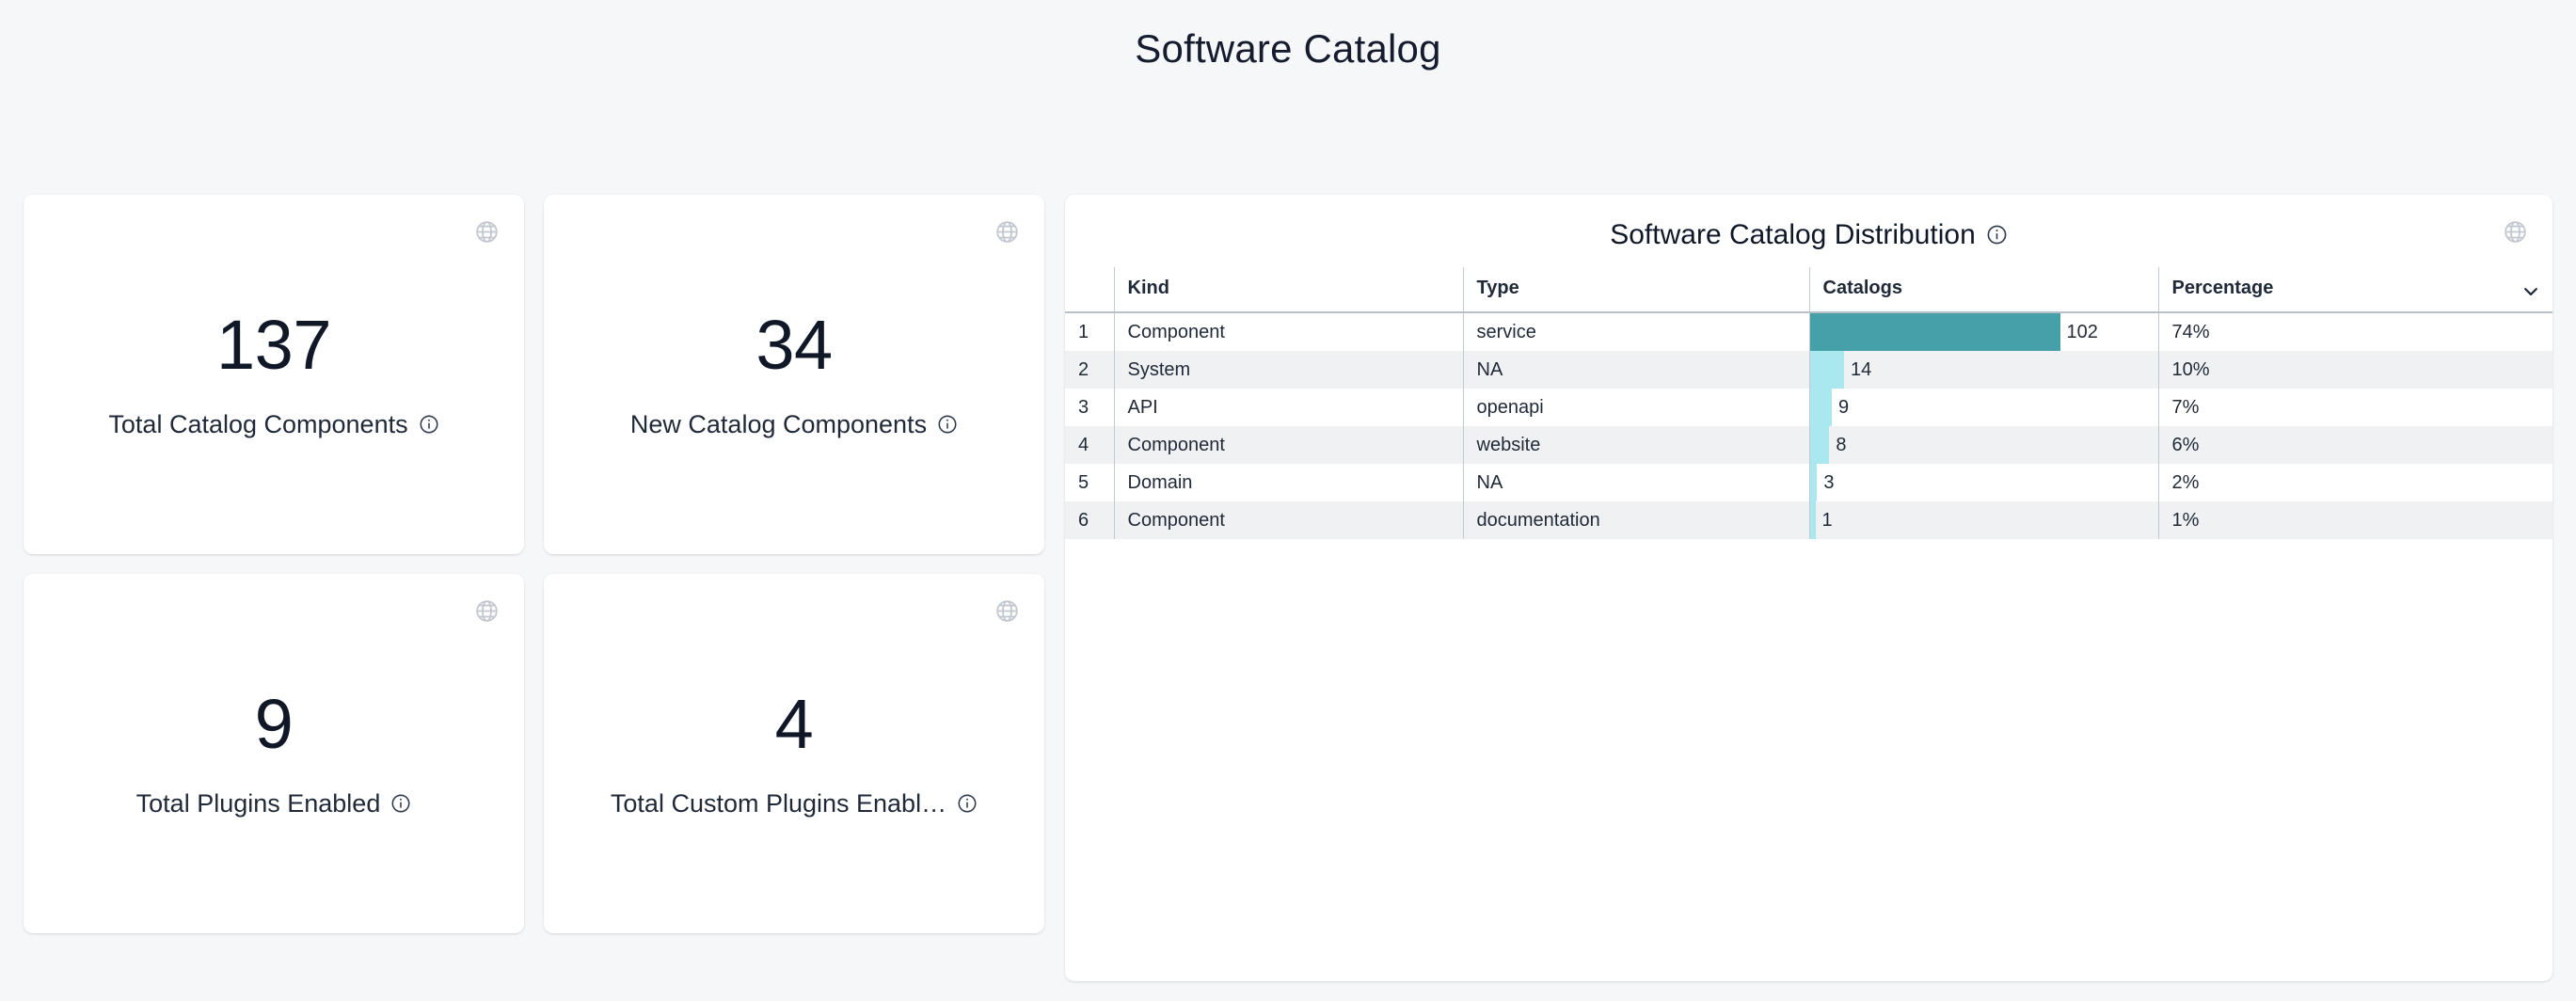 Image resolution: width=2576 pixels, height=1001 pixels. I want to click on column-header-percentage-label: Percentage, so click(2222, 288).